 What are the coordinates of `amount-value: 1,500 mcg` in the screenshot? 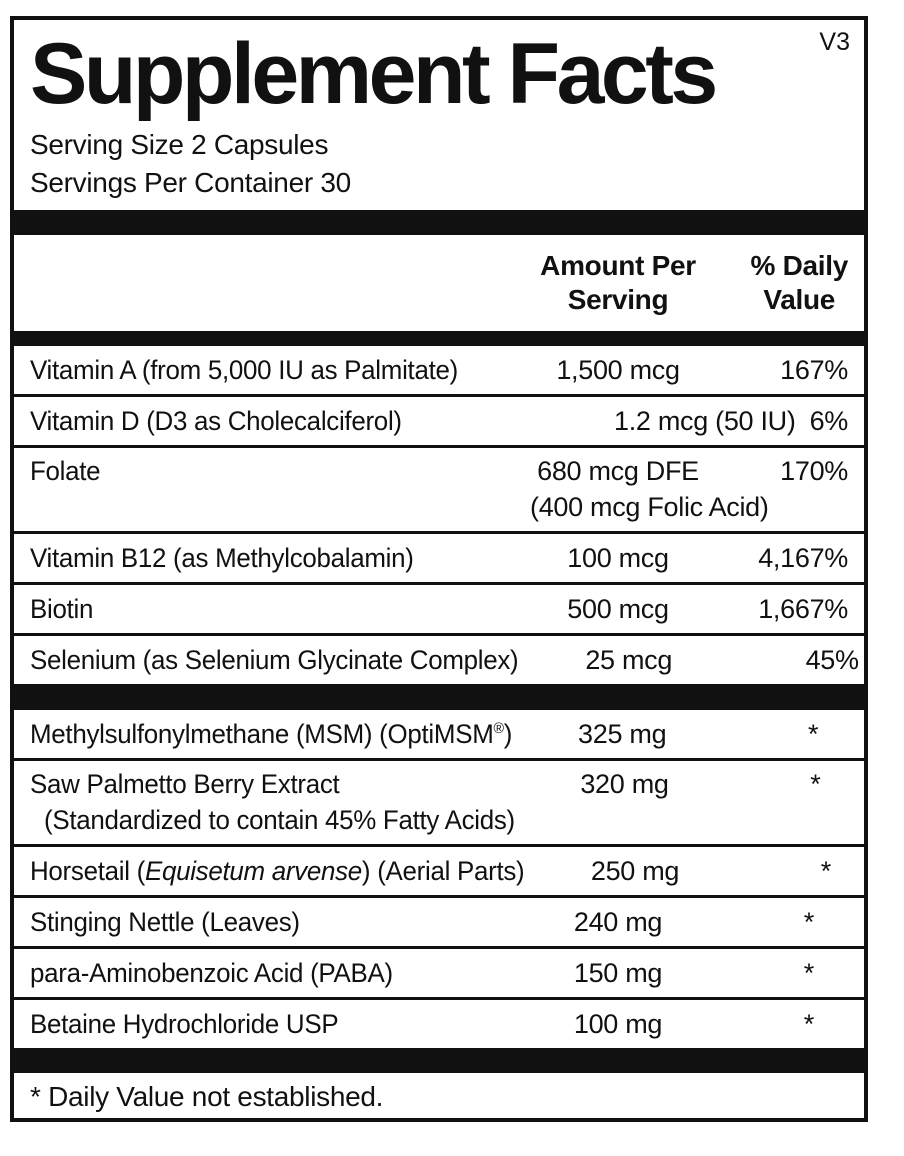 It's located at (618, 369).